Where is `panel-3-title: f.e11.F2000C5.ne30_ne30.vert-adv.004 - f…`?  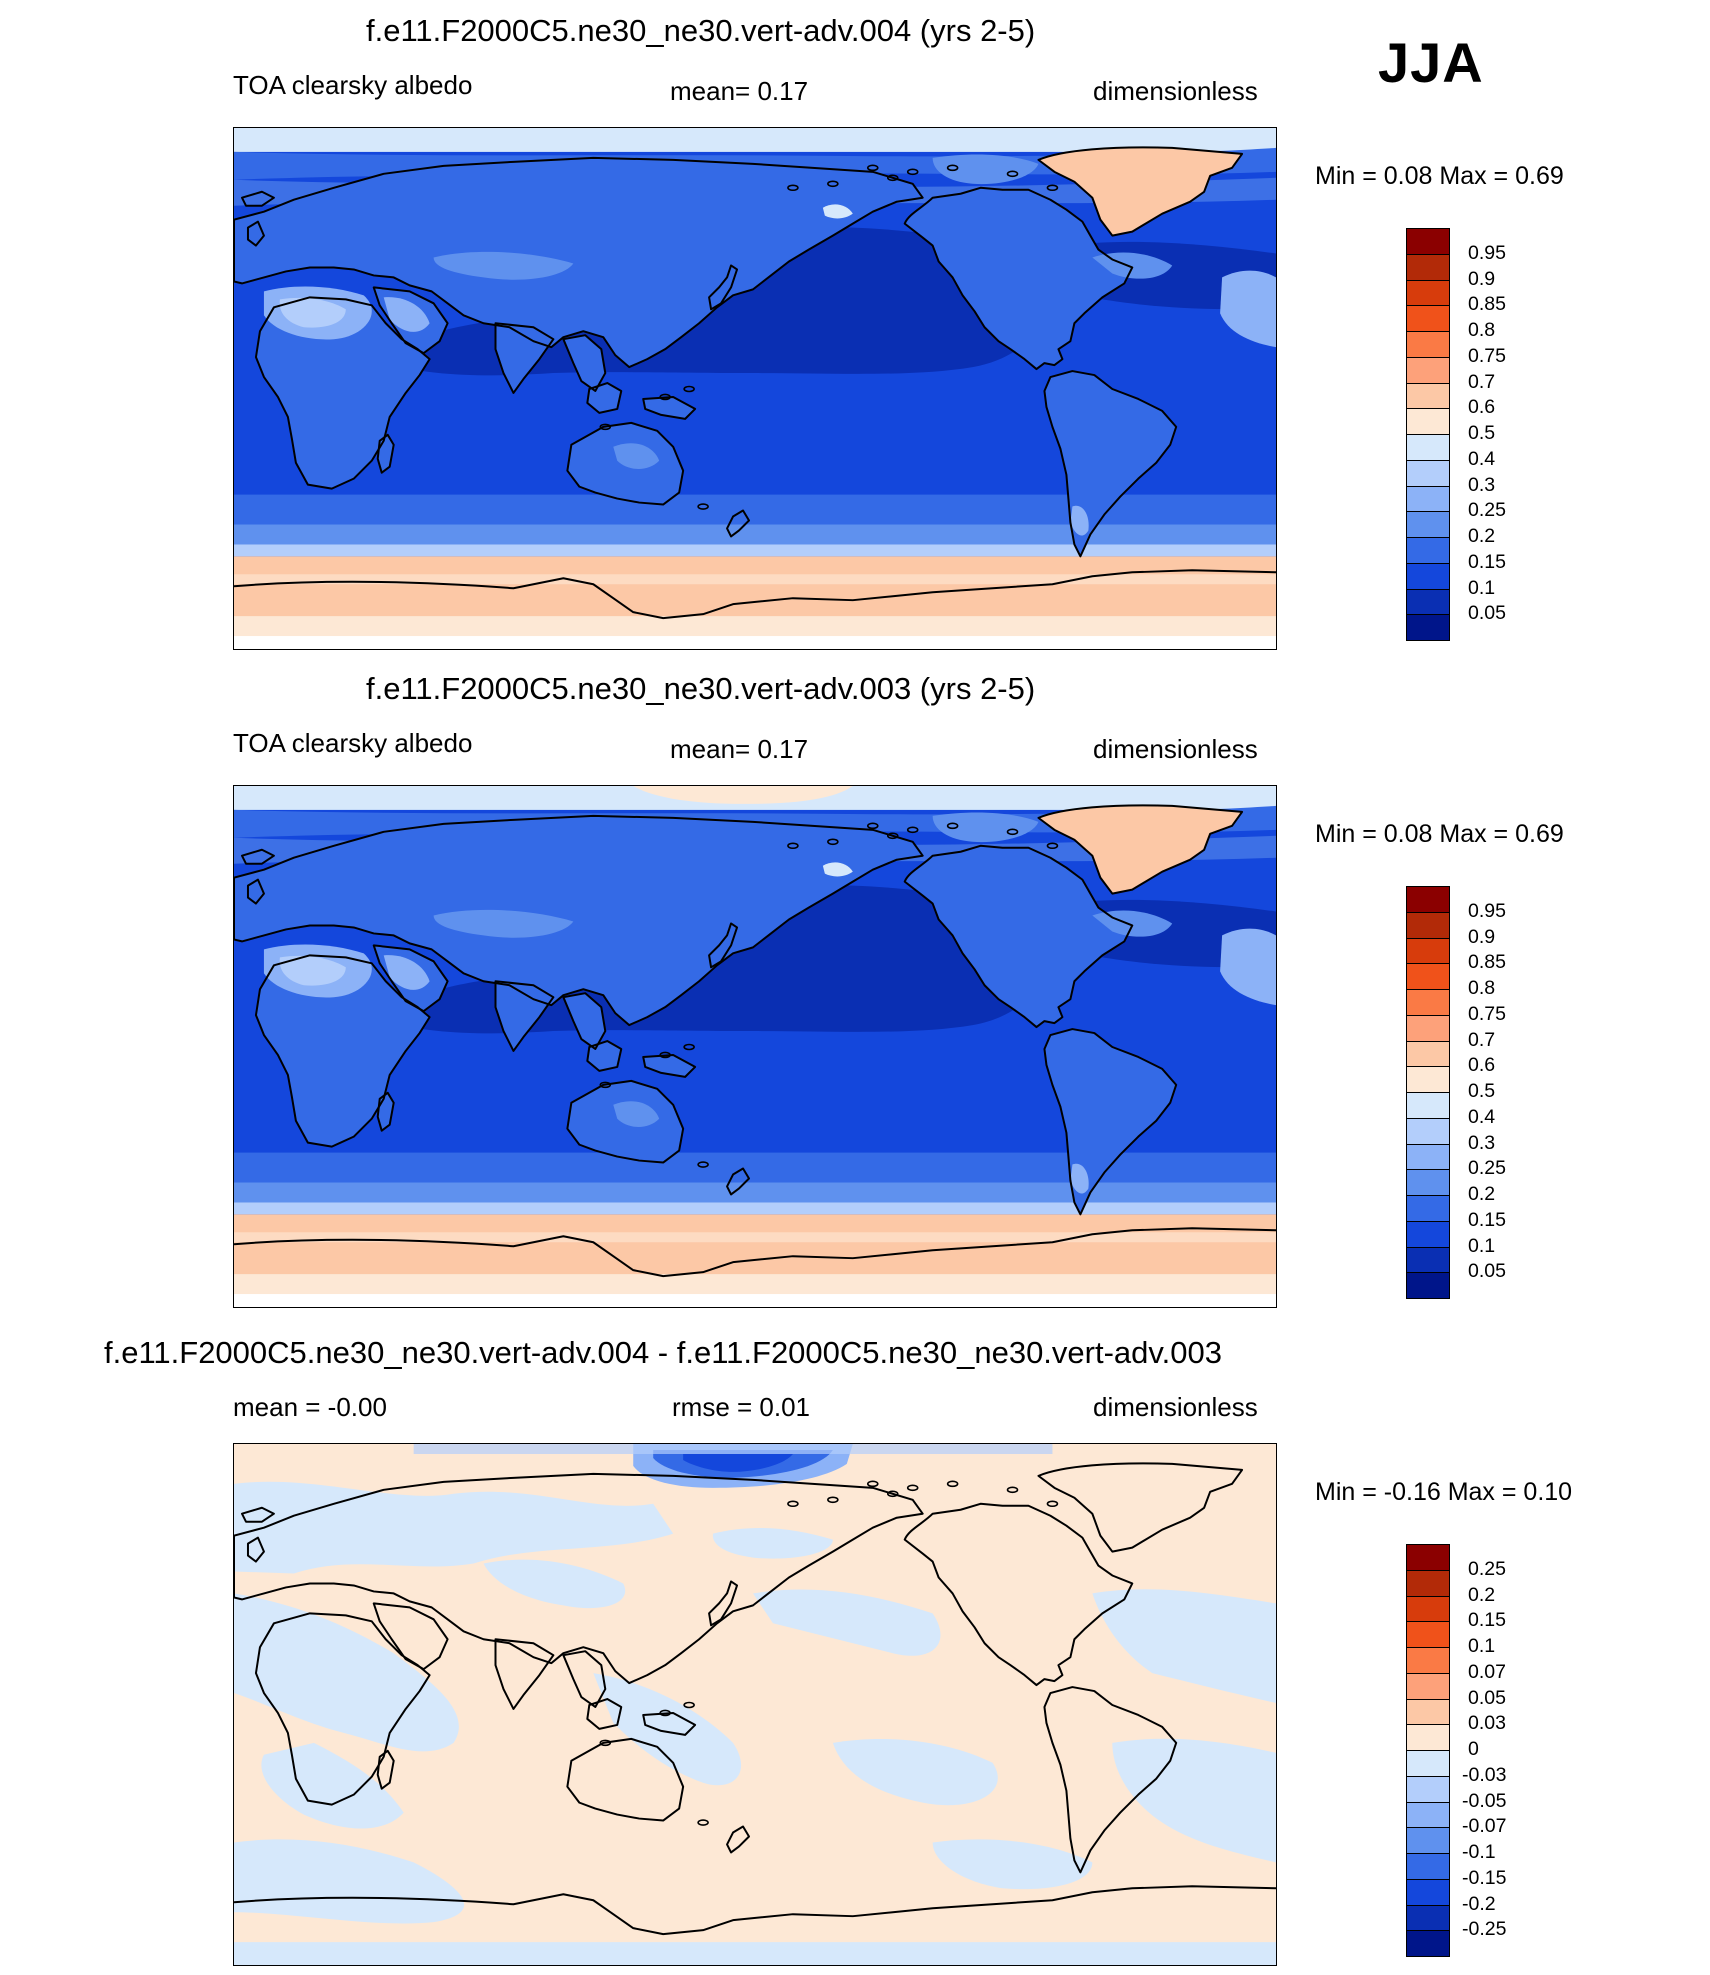 panel-3-title: f.e11.F2000C5.ne30_ne30.vert-adv.004 - f… is located at coordinates (663, 1352).